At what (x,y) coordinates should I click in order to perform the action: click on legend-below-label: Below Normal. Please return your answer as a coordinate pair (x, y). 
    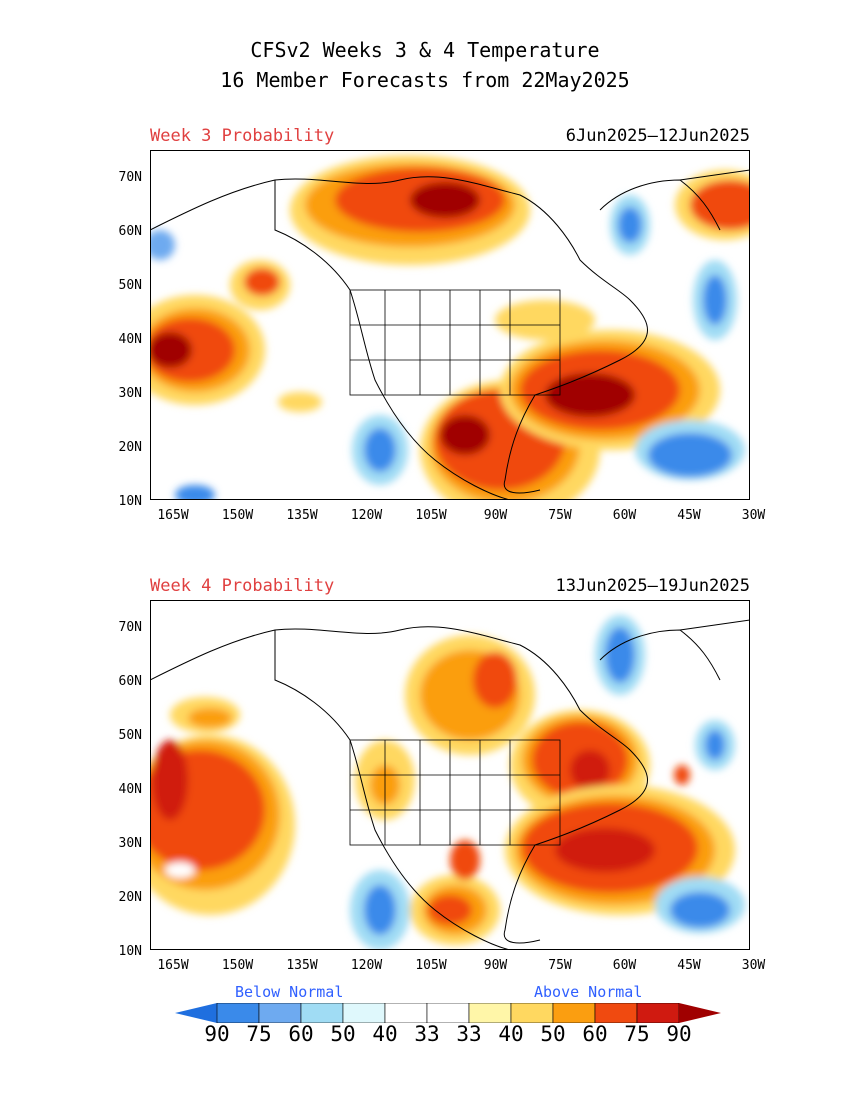
    Looking at the image, I should click on (289, 992).